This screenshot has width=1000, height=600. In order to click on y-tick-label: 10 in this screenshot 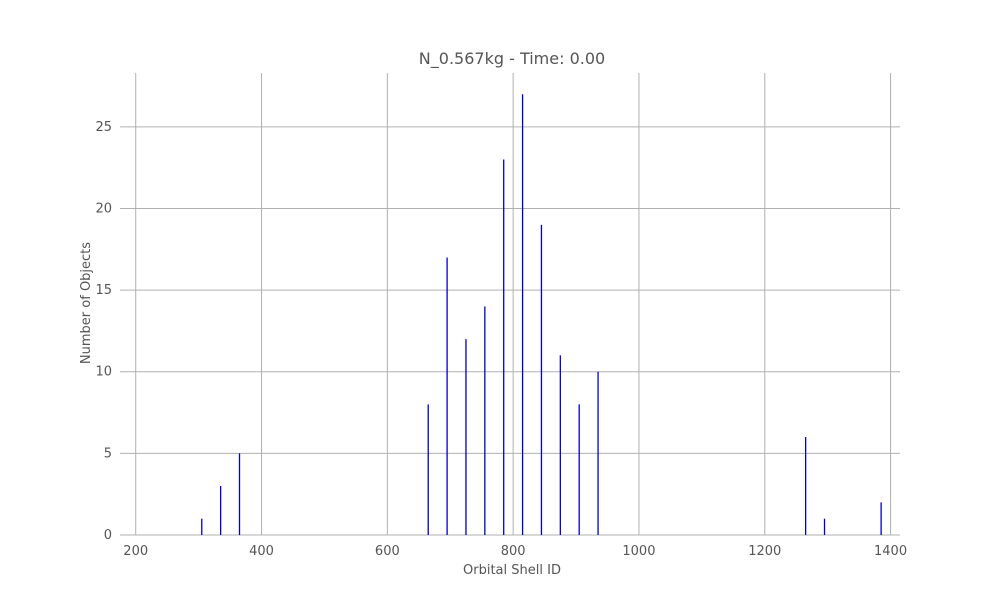, I will do `click(103, 372)`.